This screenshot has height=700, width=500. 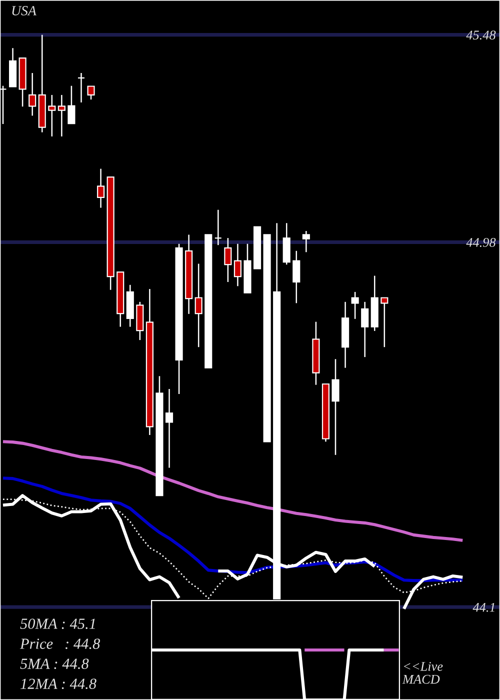 I want to click on line-series, so click(x=232, y=491).